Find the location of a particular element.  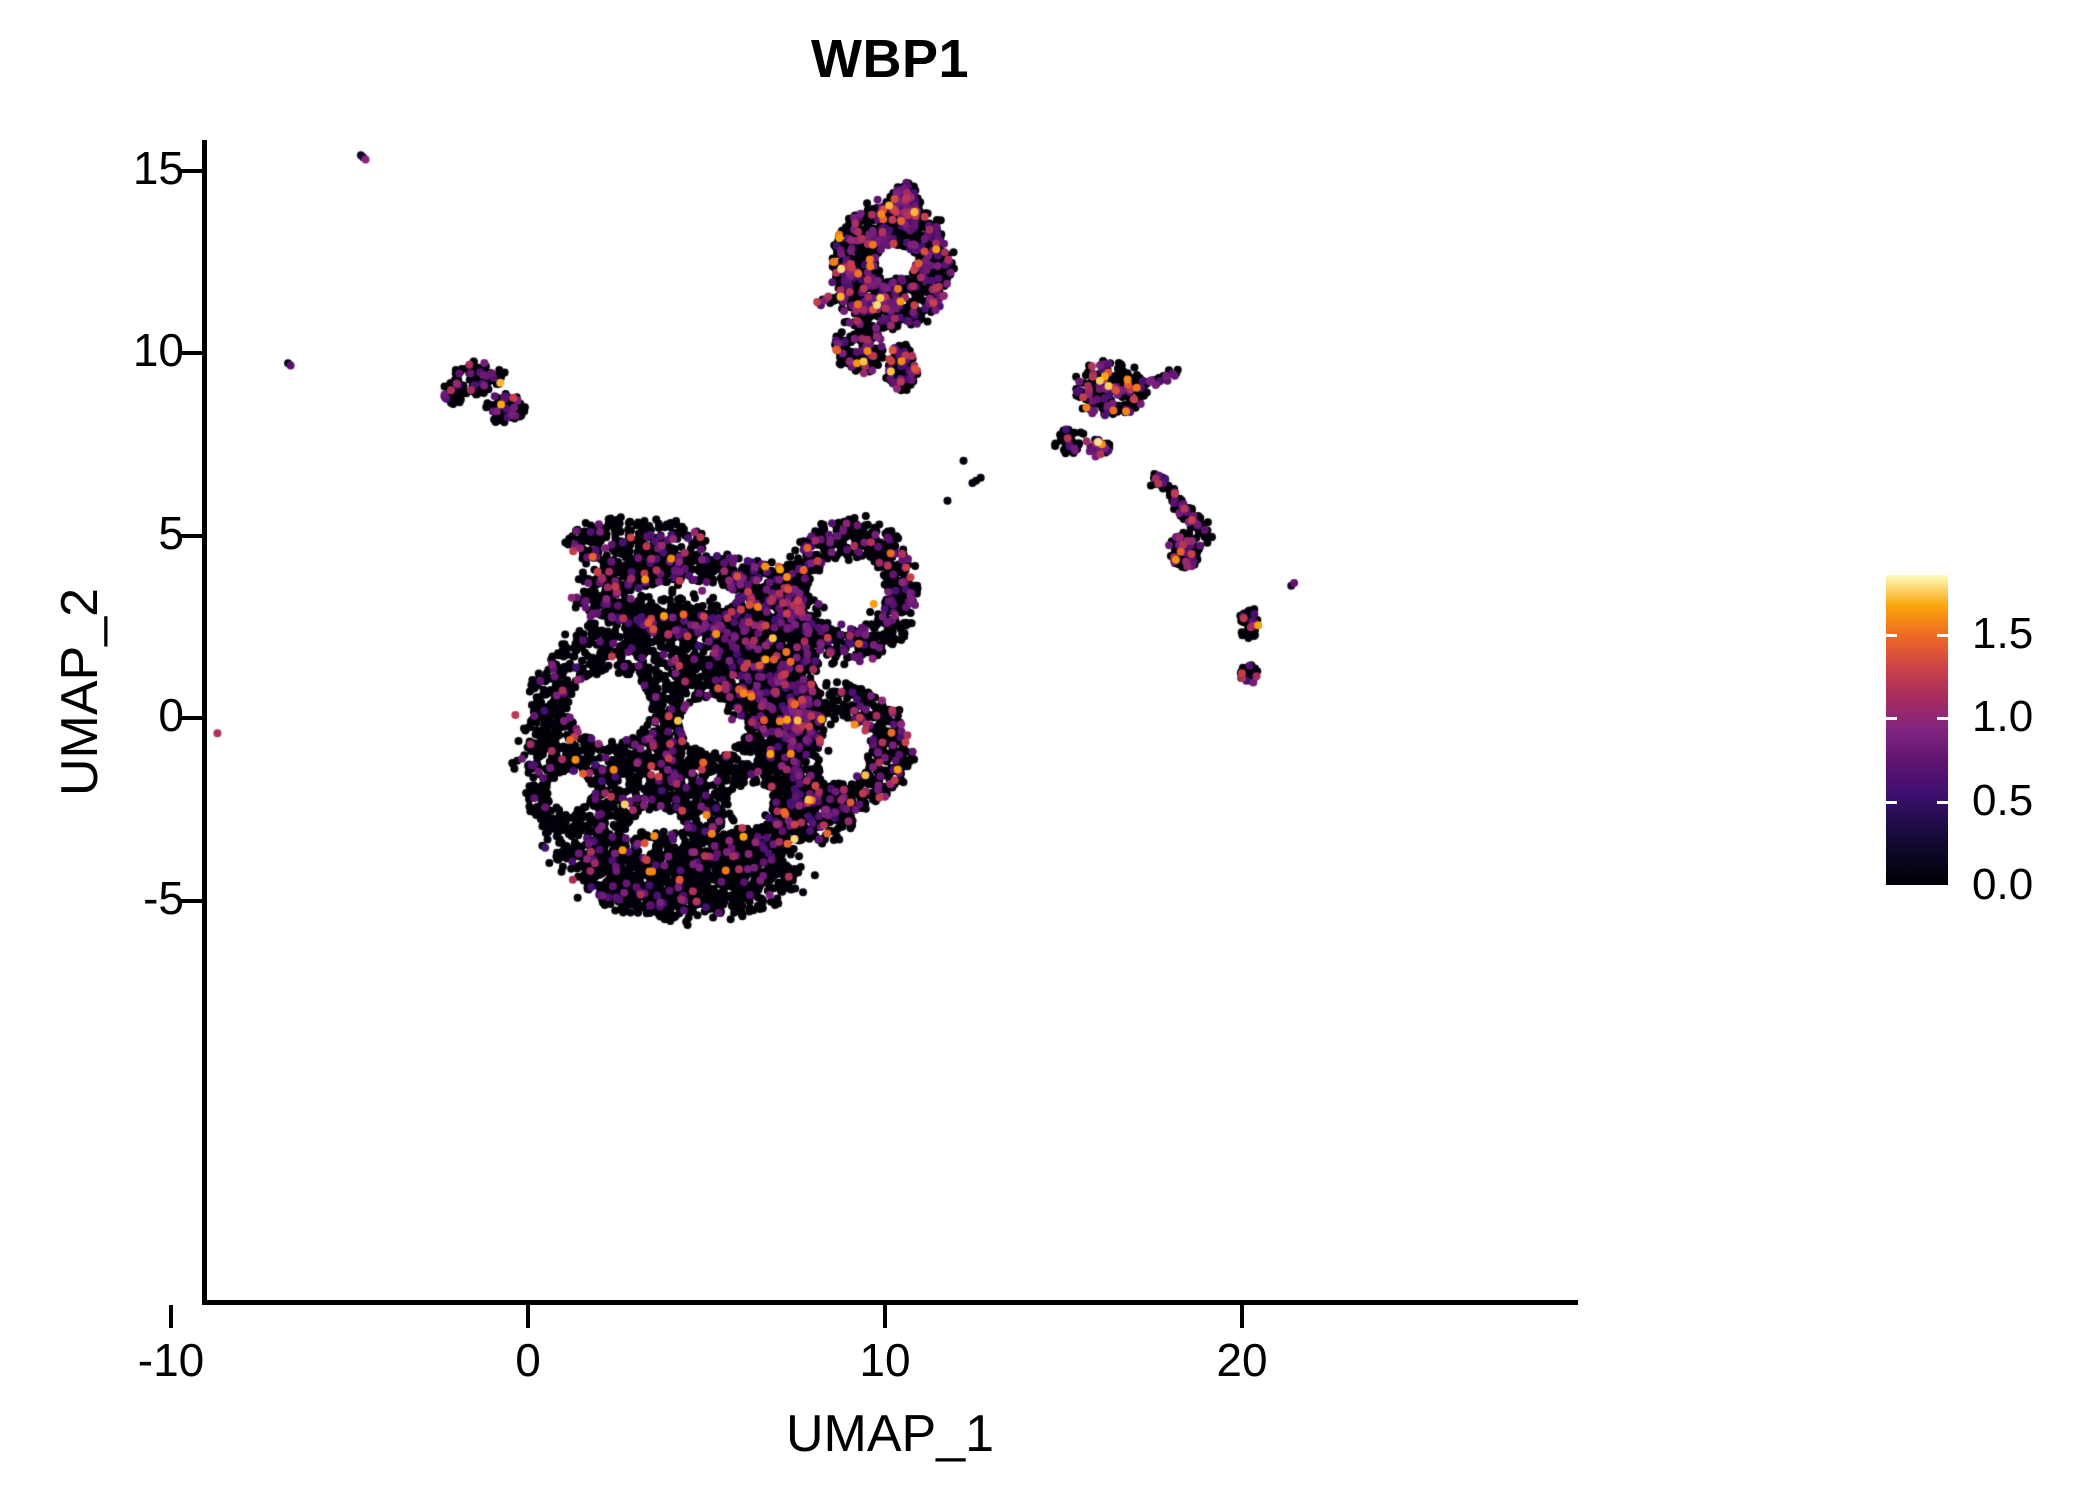

y-tick-label: 15 is located at coordinates (158, 167).